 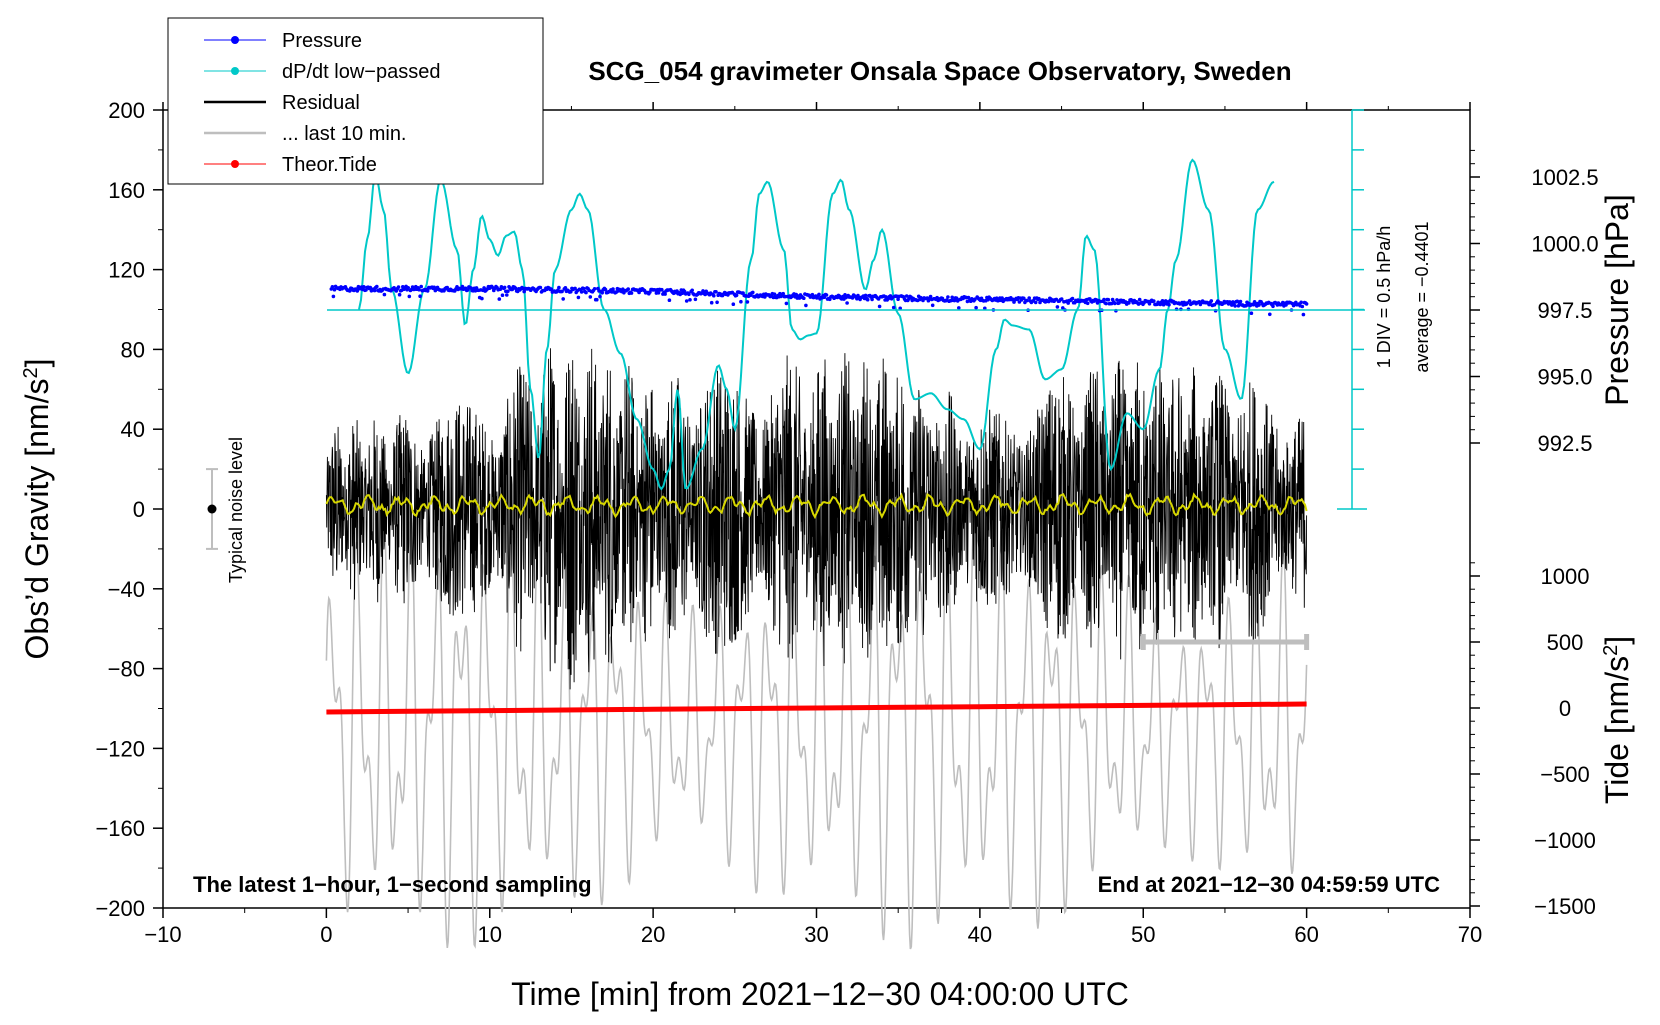 I want to click on pressure-tick-label: 992.5, so click(x=1564, y=443).